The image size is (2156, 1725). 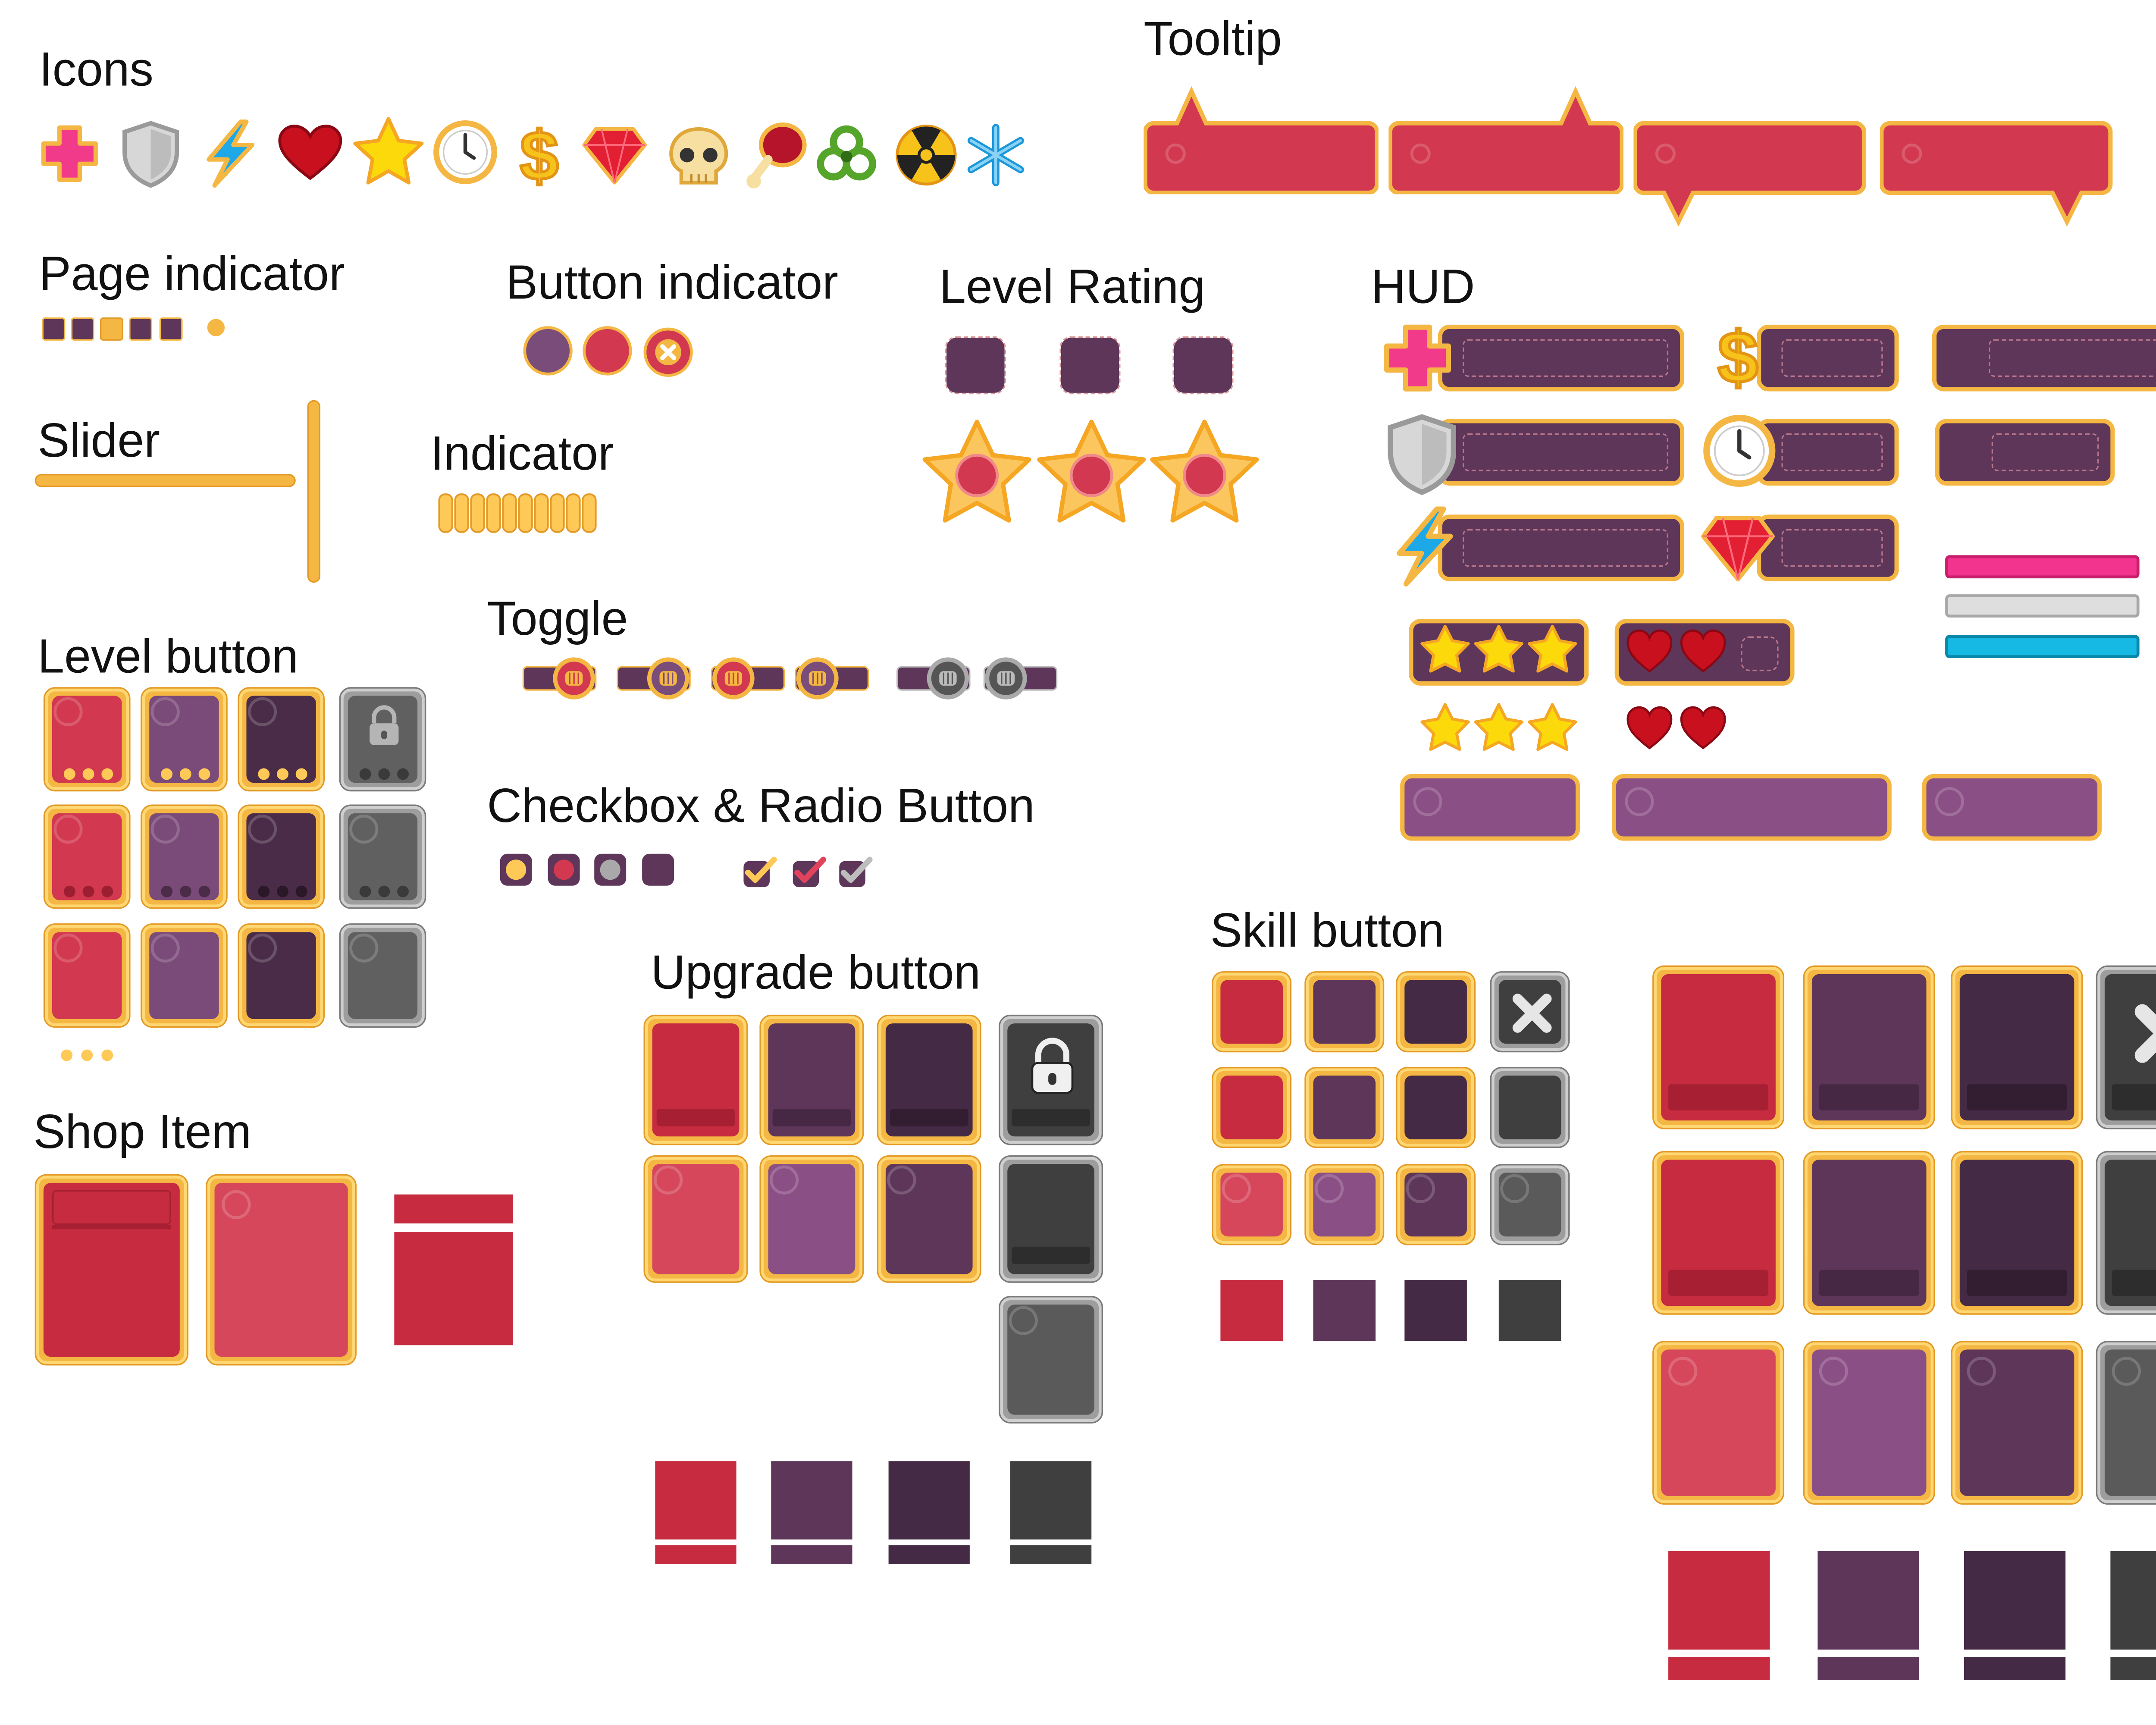 What do you see at coordinates (1052, 1070) in the screenshot?
I see `upgrade-lock-icon` at bounding box center [1052, 1070].